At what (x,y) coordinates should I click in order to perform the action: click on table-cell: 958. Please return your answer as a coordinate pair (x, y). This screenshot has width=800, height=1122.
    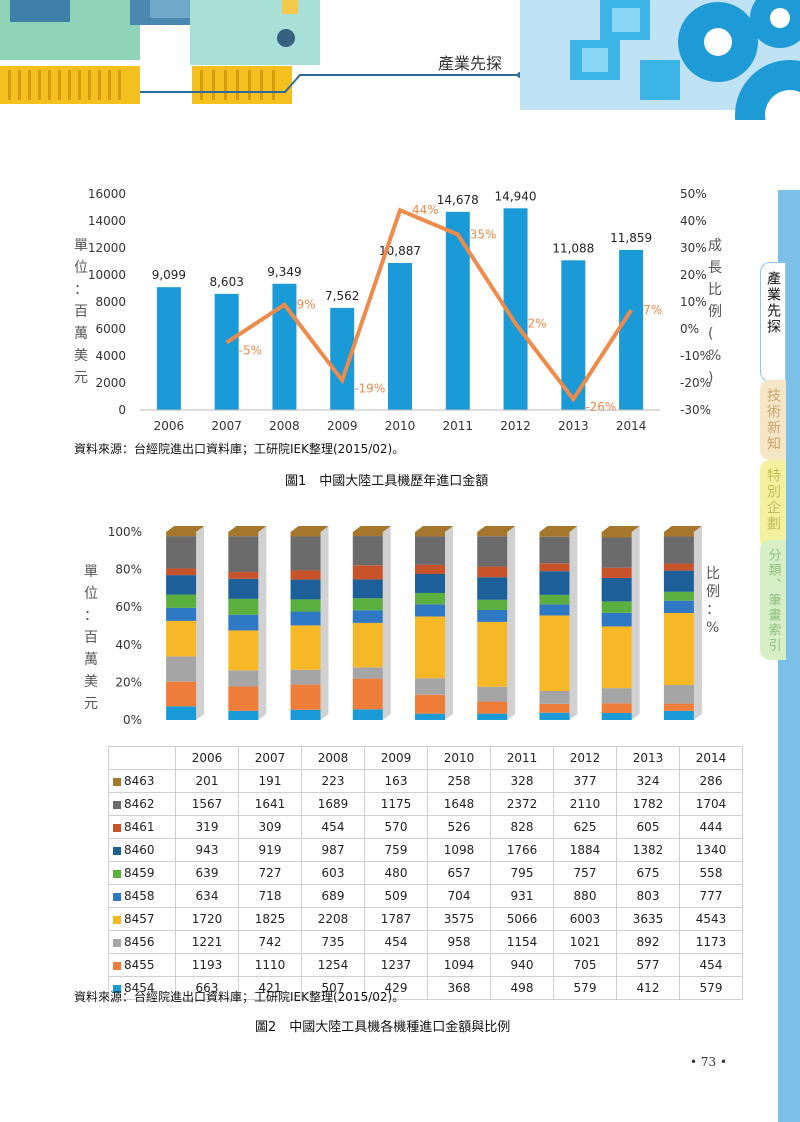
    Looking at the image, I should click on (459, 942).